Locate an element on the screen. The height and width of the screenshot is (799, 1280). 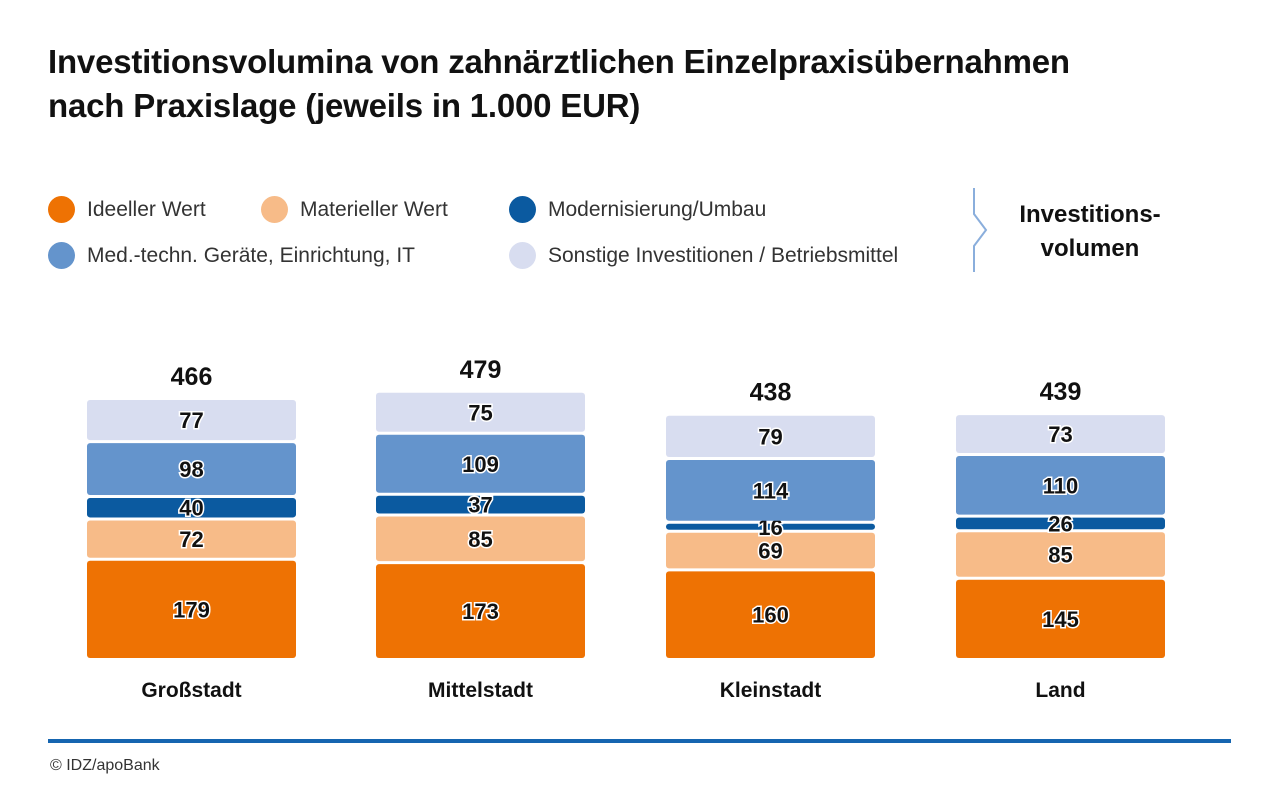
bar-segment-kleinstadt-ideeller-wert is located at coordinates (770, 614).